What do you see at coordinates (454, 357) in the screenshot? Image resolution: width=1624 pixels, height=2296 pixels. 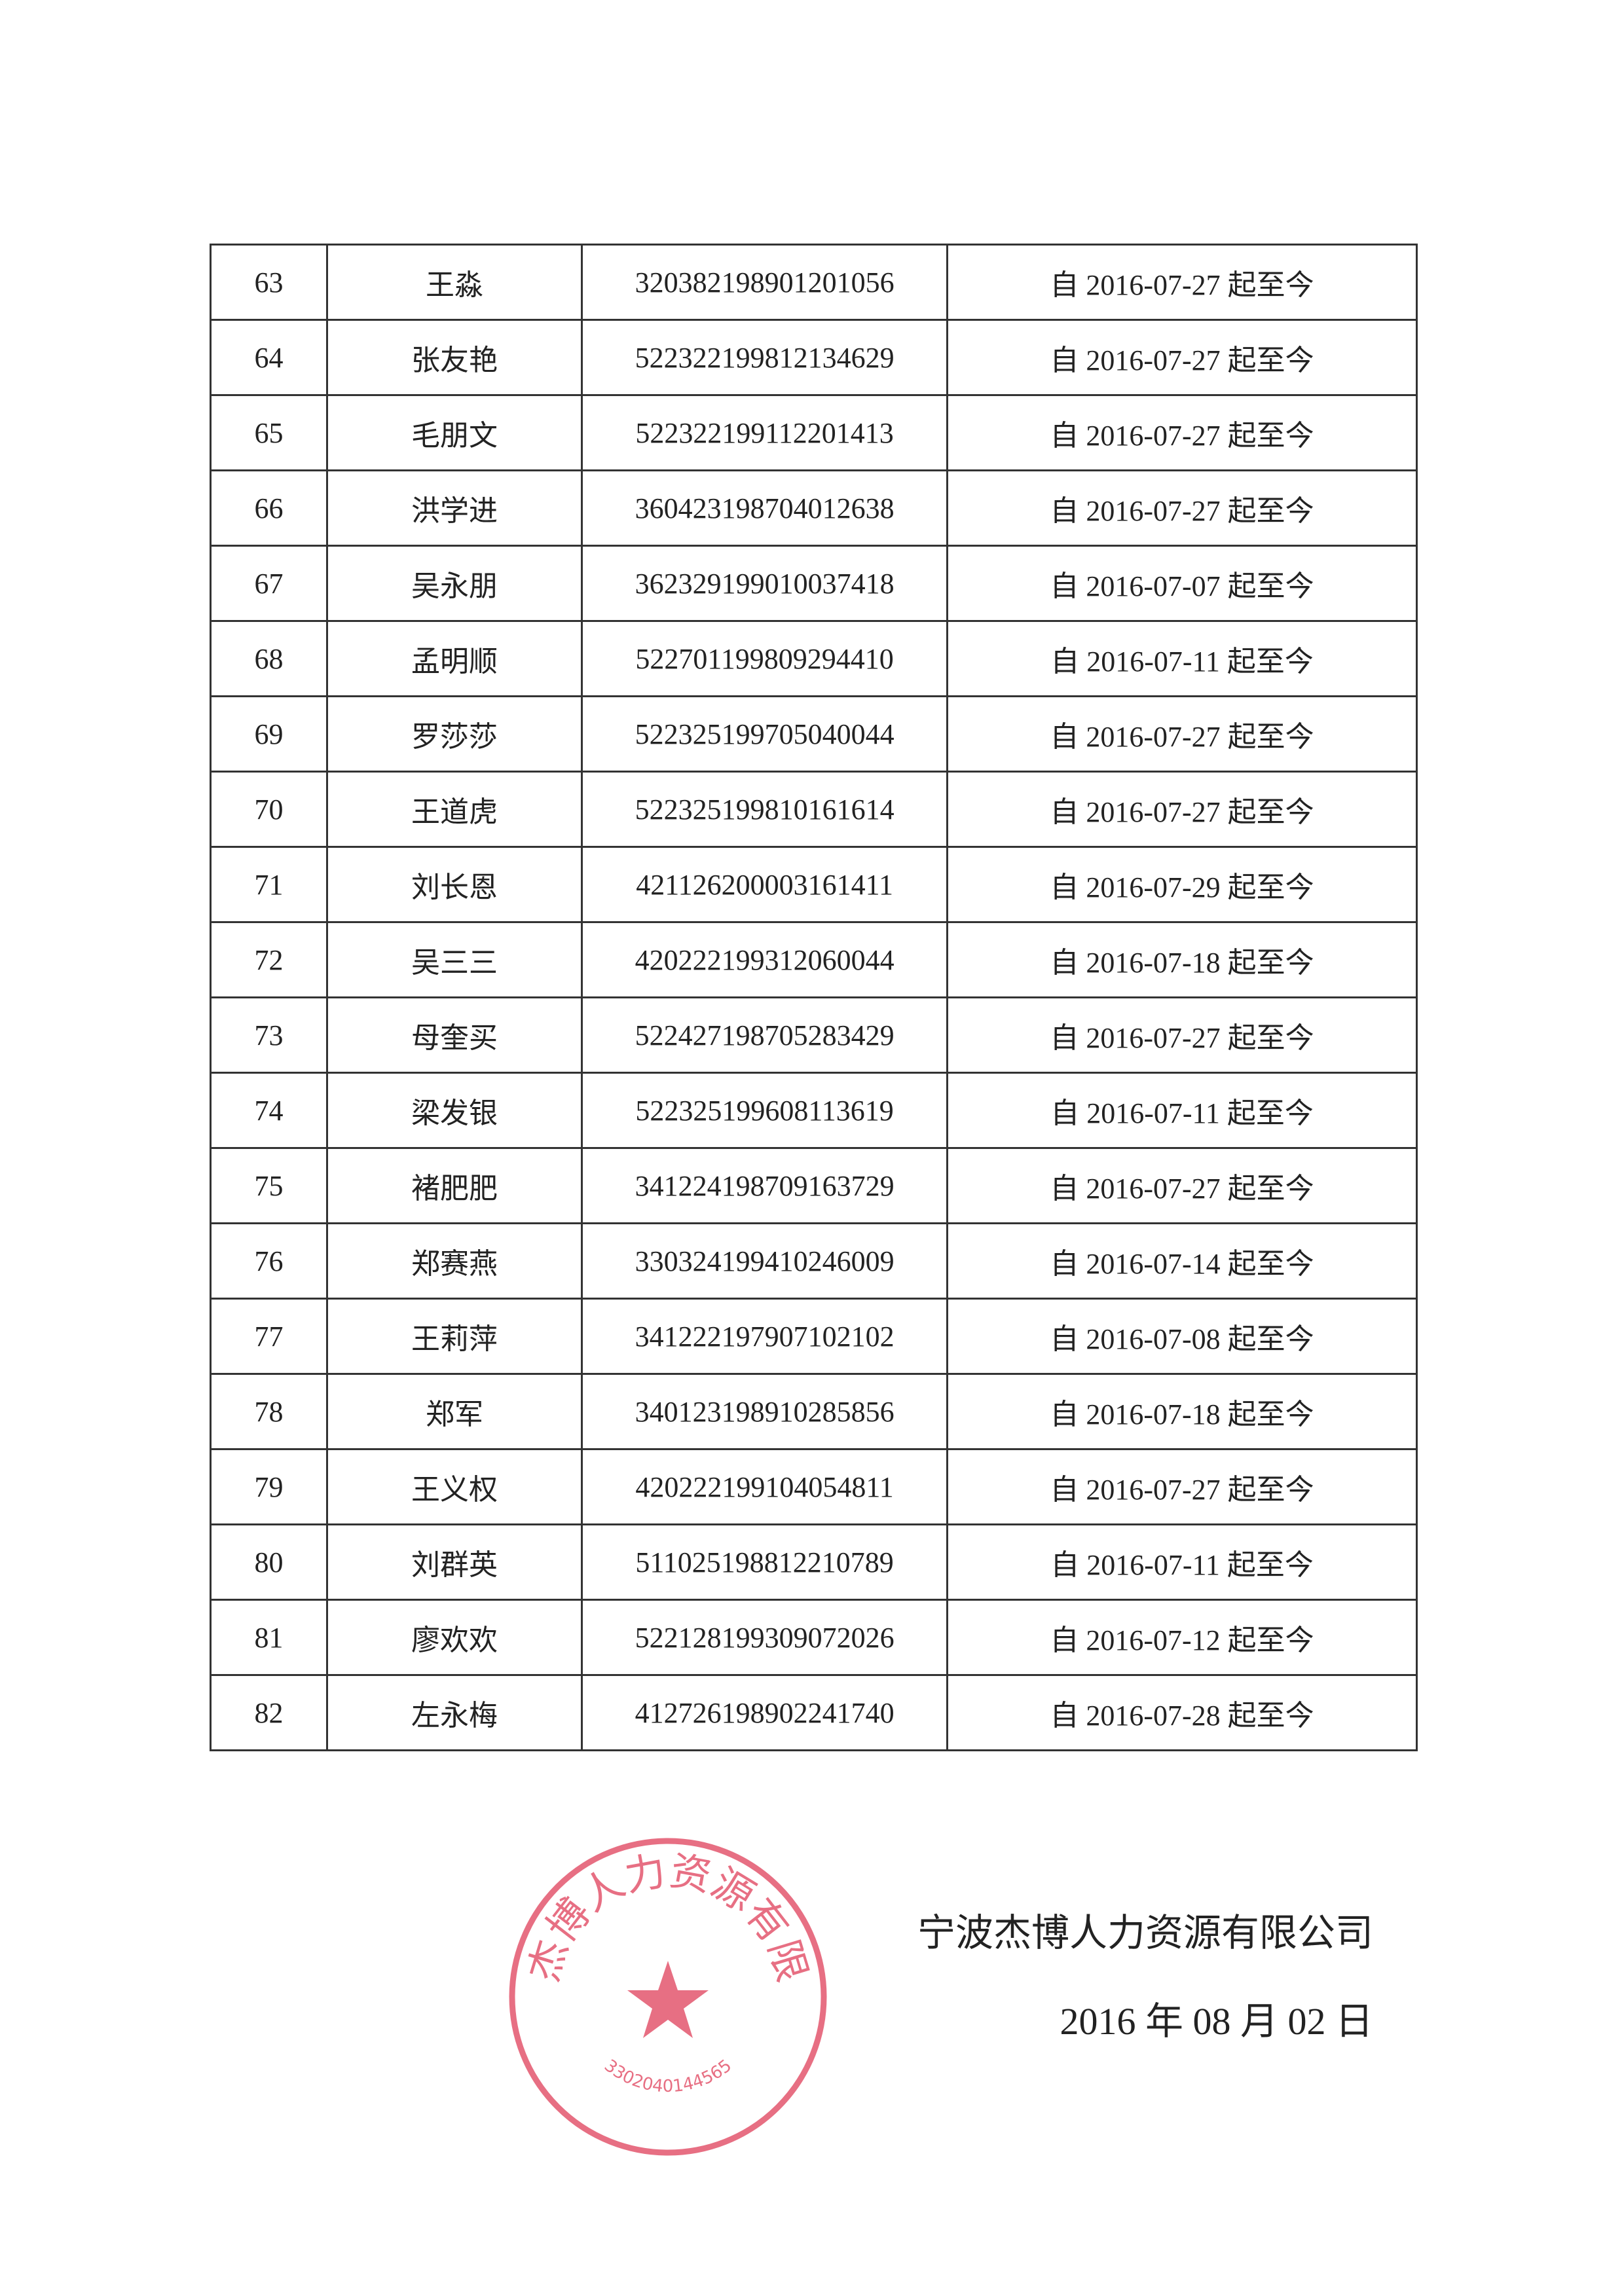 I see `employee-name: 张友艳` at bounding box center [454, 357].